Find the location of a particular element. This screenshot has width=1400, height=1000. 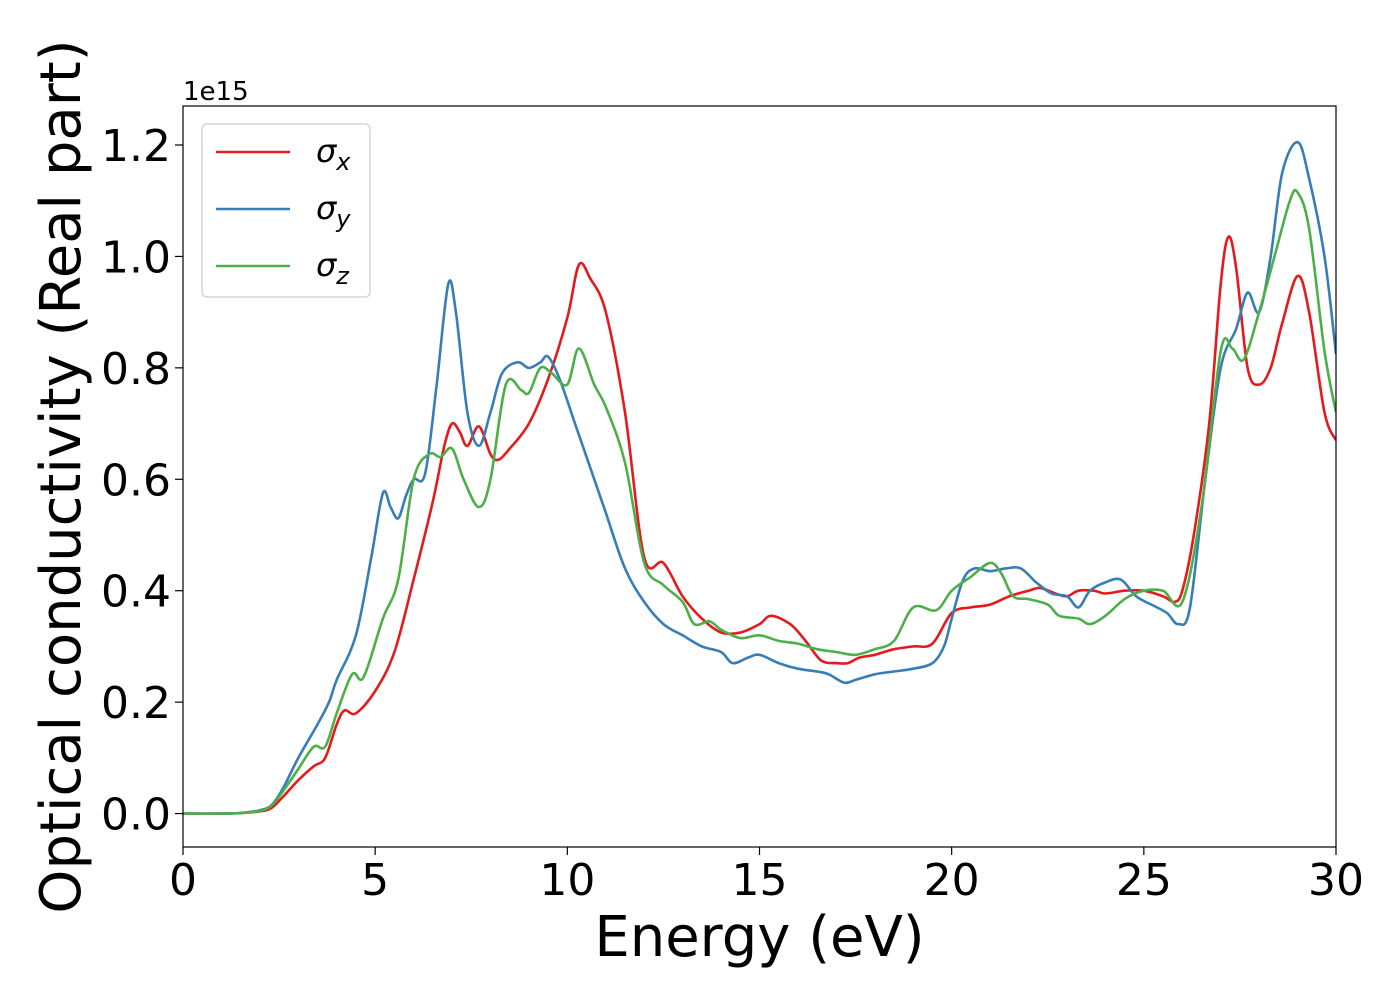

legend-label-x: σx is located at coordinates (333, 154).